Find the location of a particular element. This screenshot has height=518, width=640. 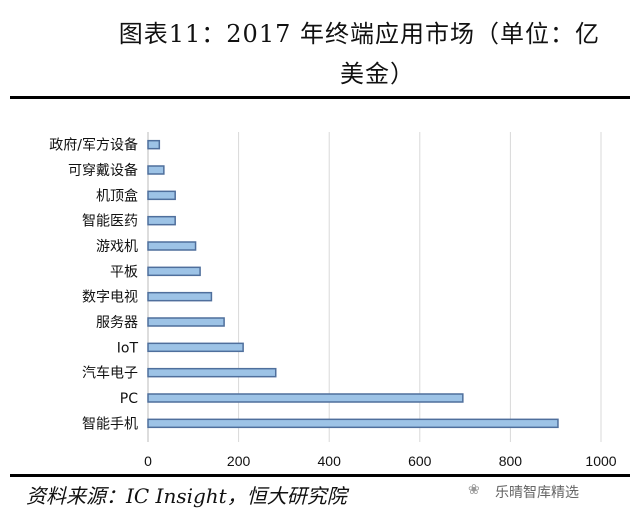

watermark: 乐晴智库精选 is located at coordinates (537, 493).